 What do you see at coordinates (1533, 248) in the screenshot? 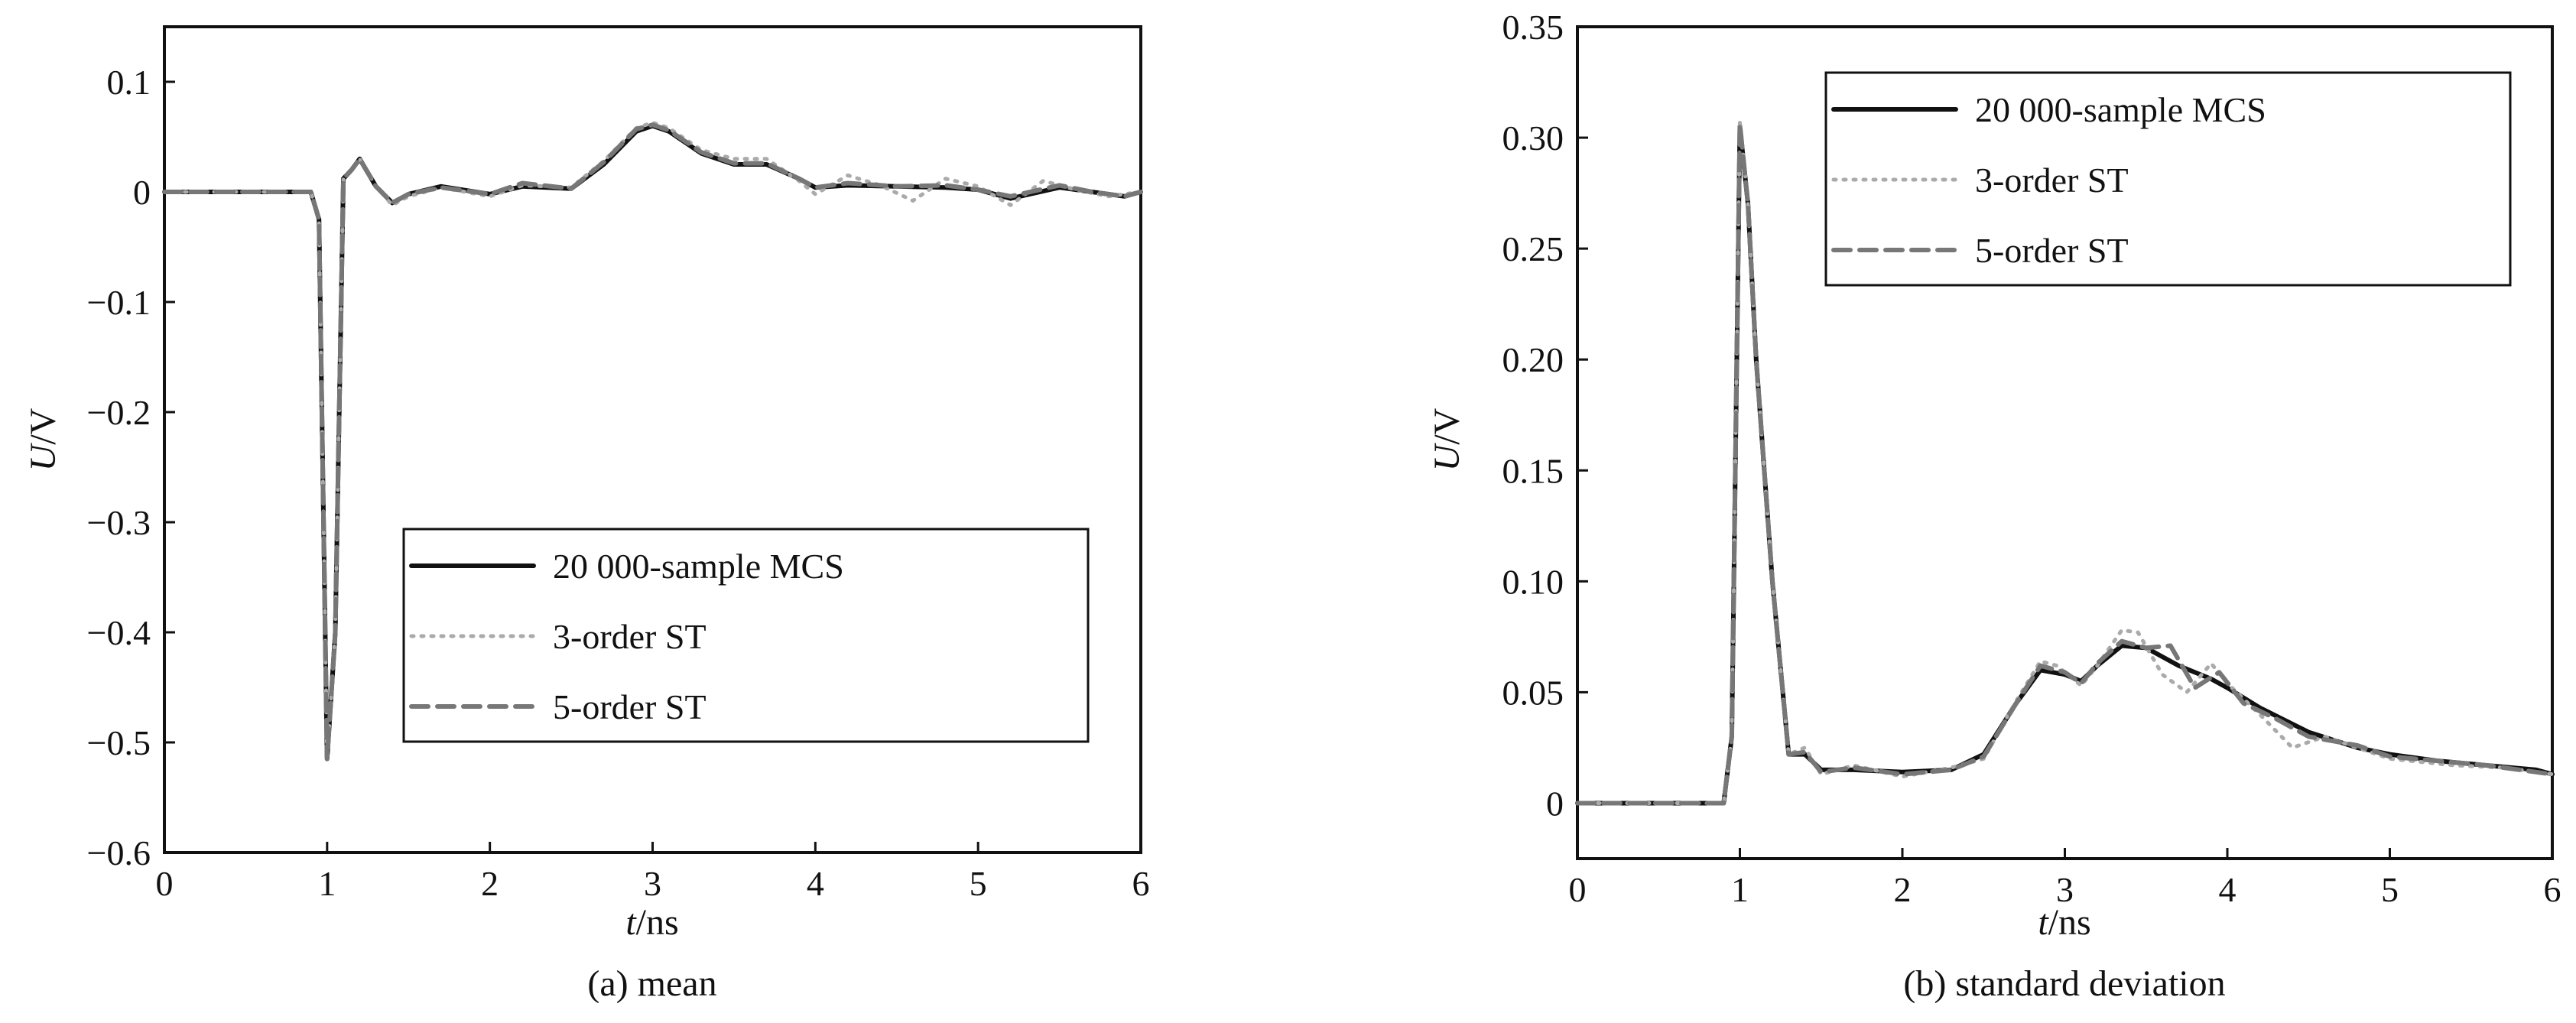
I see `y-tick-label: 0.25` at bounding box center [1533, 248].